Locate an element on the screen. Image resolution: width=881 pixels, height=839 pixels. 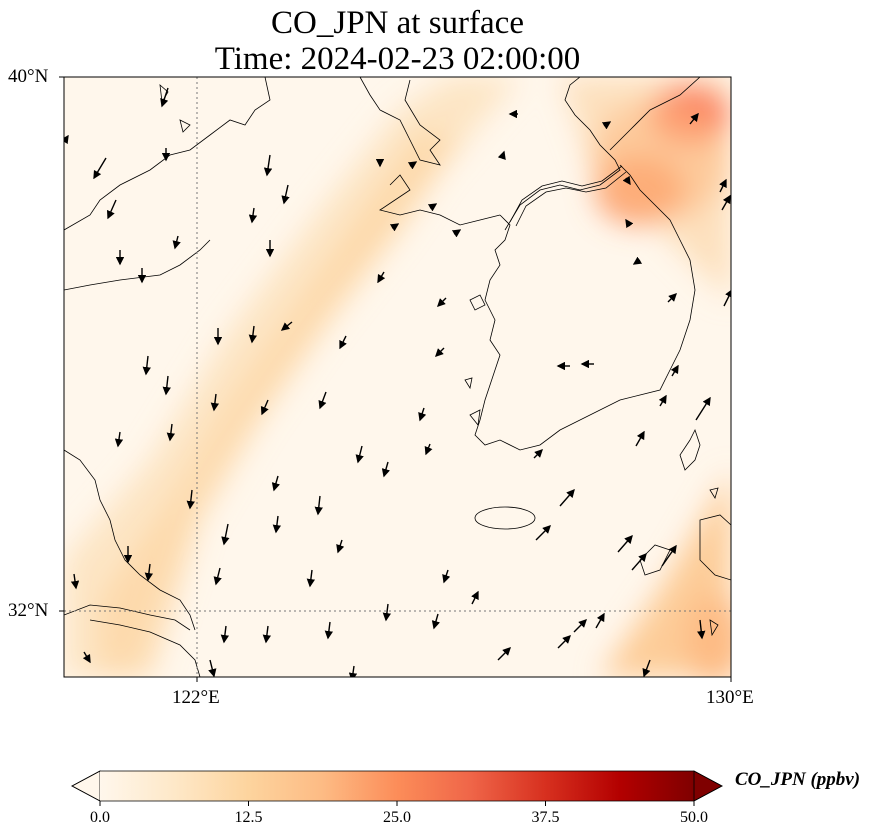
x-tick-label-122e: 122°E is located at coordinates (196, 697).